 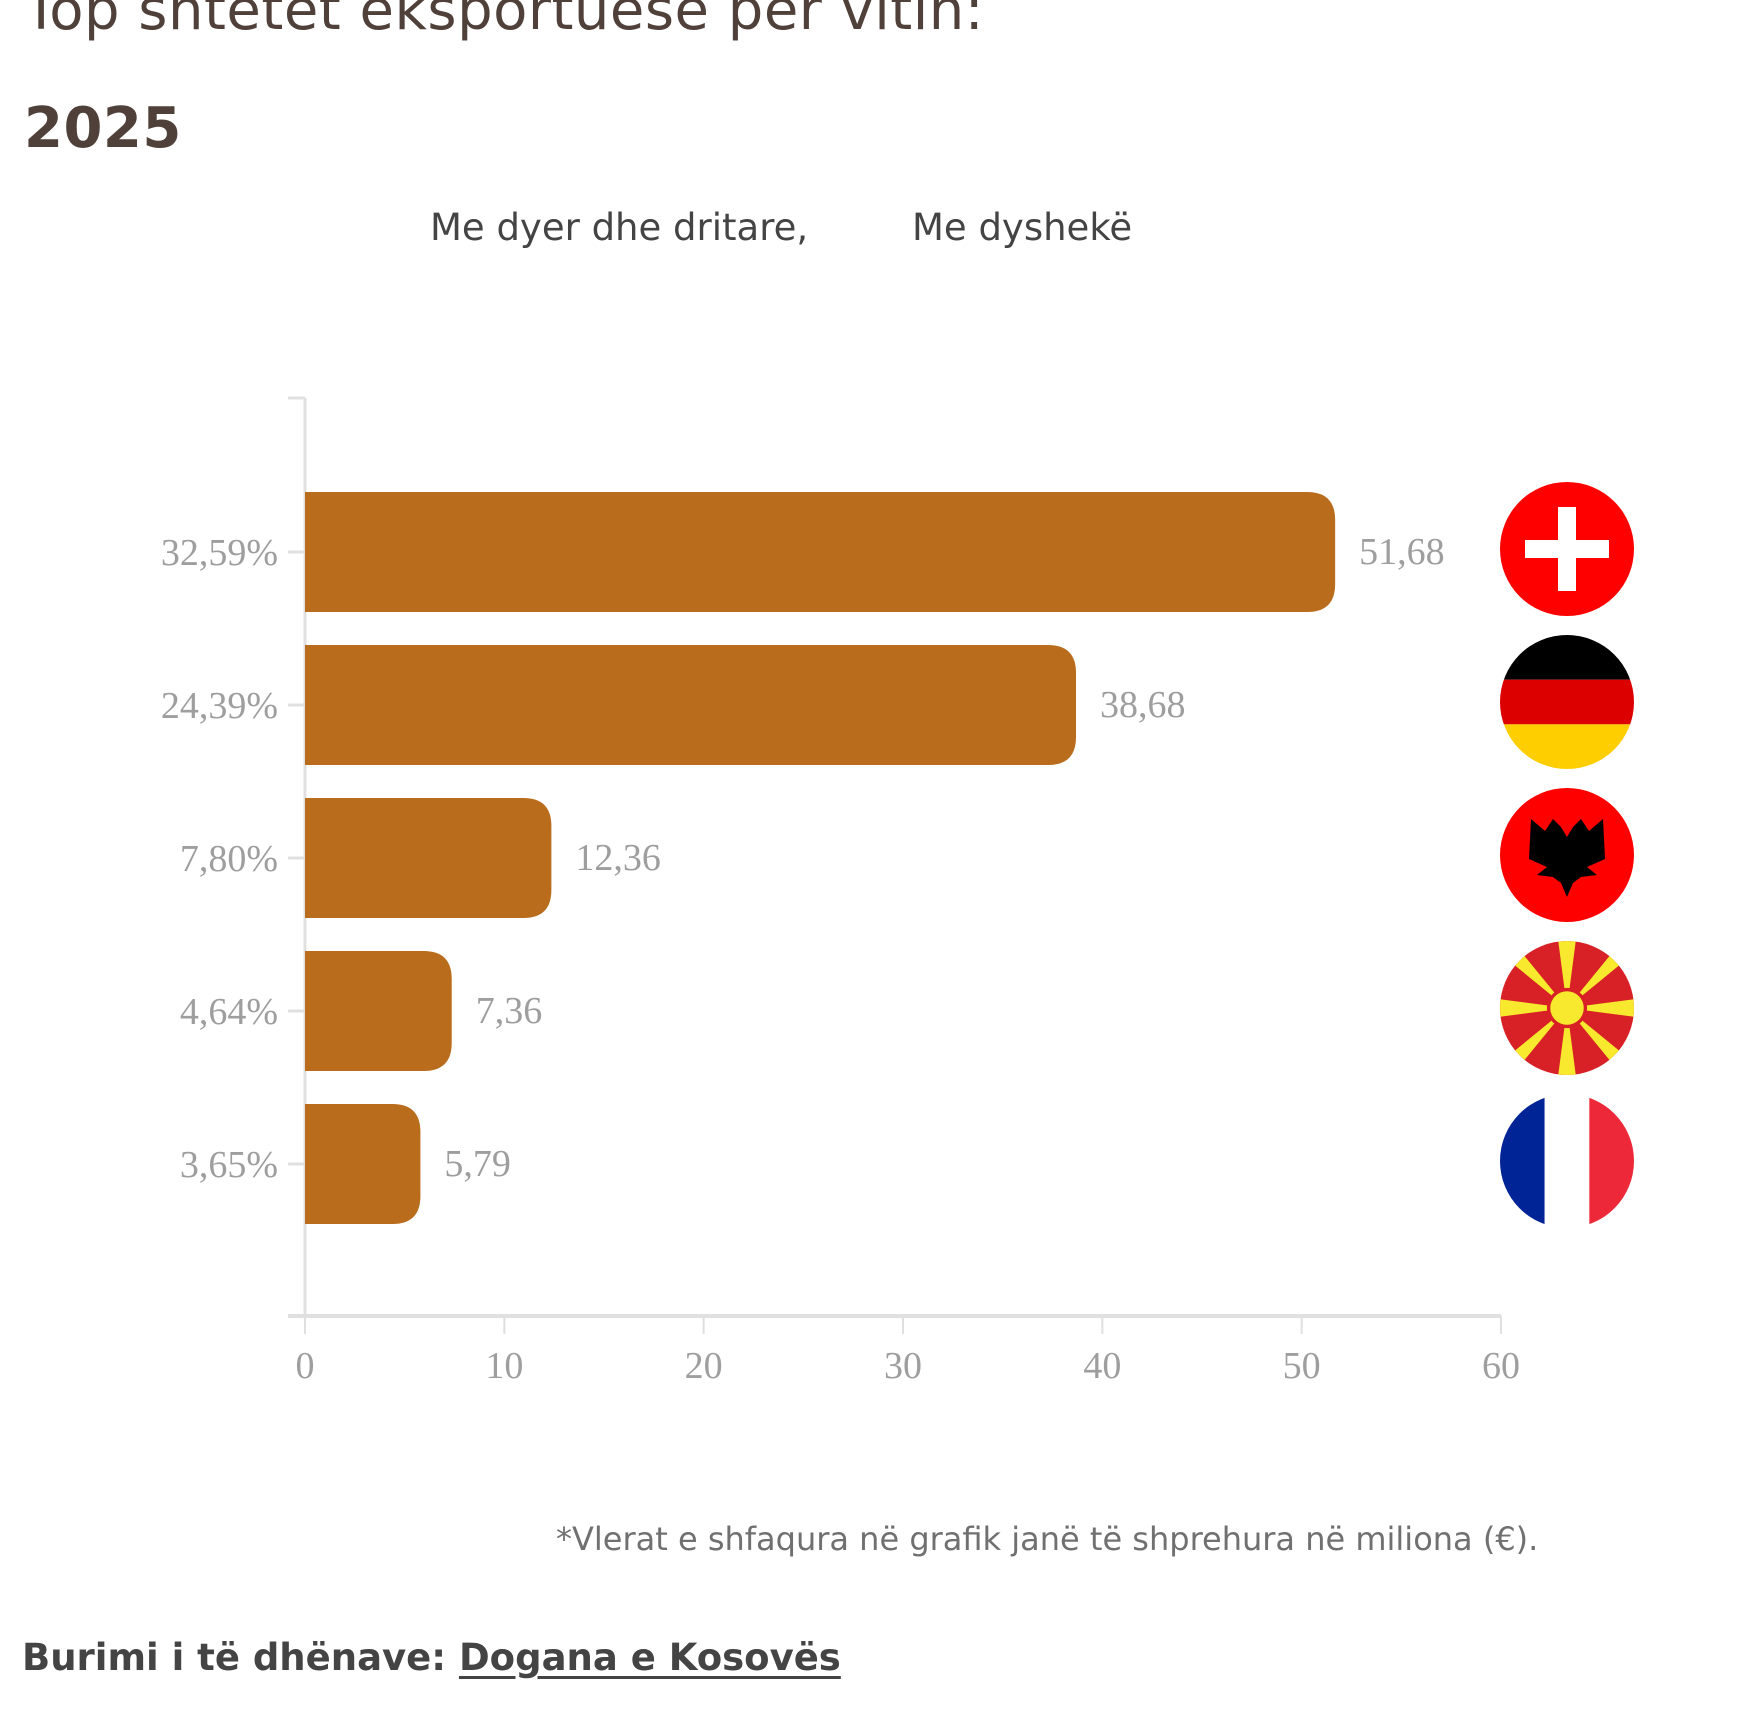 I want to click on bar-maqedonia-e-veriut, so click(x=378, y=1011).